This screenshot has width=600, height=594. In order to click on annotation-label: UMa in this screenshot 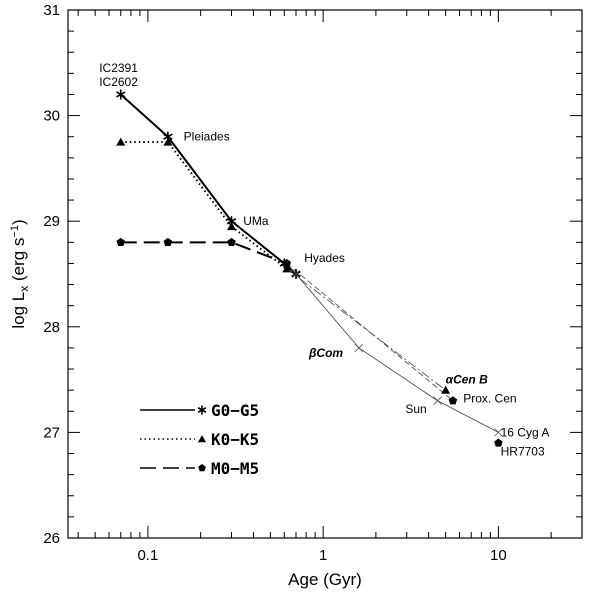, I will do `click(256, 221)`.